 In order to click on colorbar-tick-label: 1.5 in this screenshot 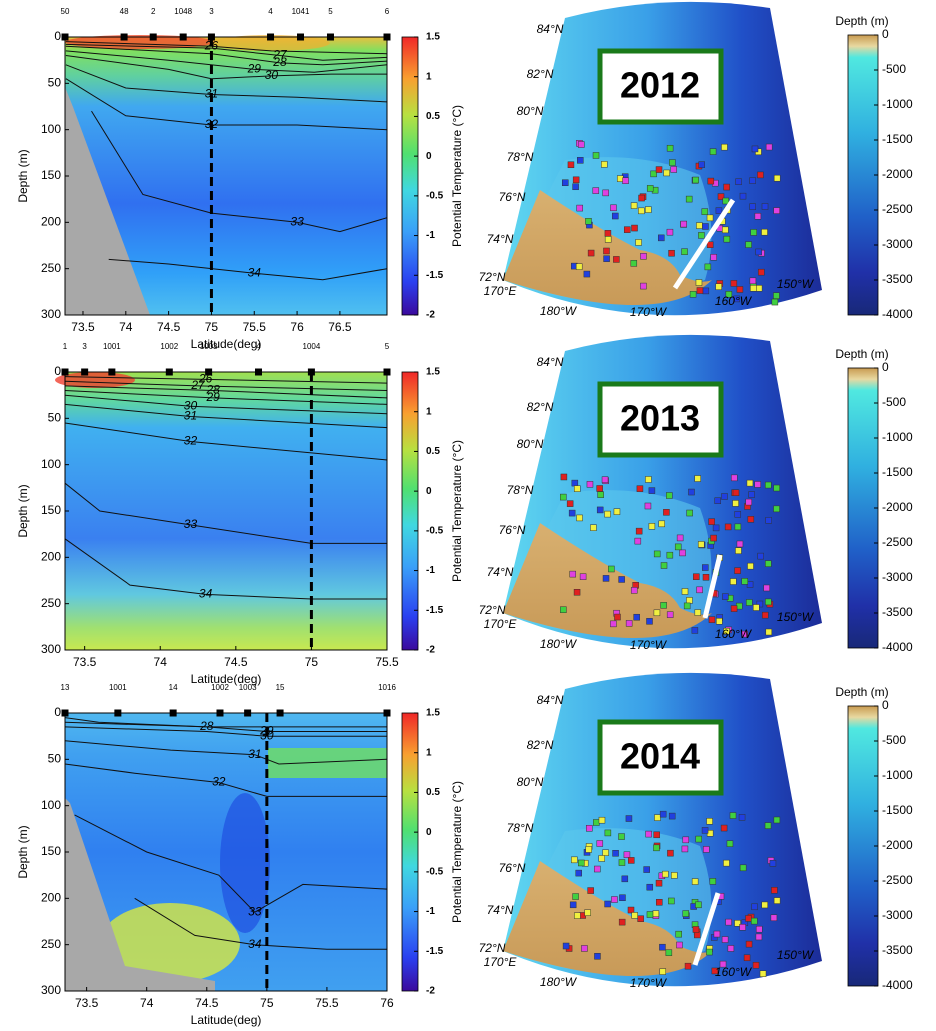, I will do `click(433, 713)`.